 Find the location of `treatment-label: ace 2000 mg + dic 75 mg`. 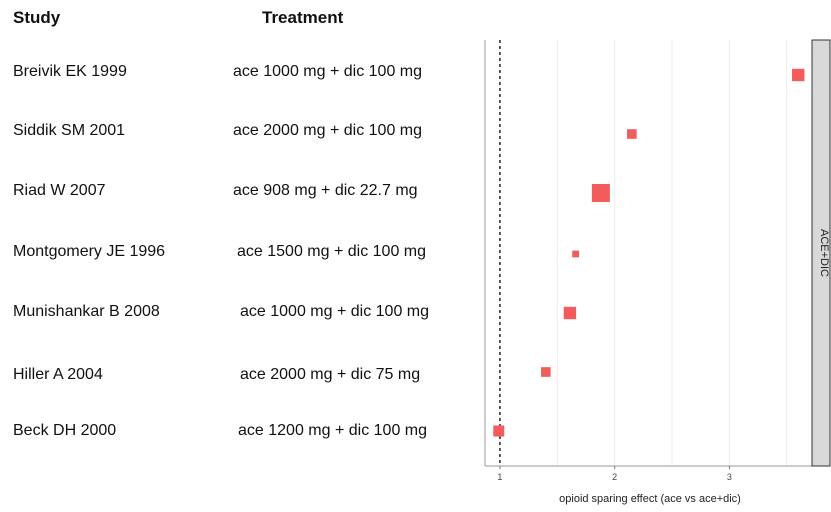

treatment-label: ace 2000 mg + dic 75 mg is located at coordinates (330, 374).